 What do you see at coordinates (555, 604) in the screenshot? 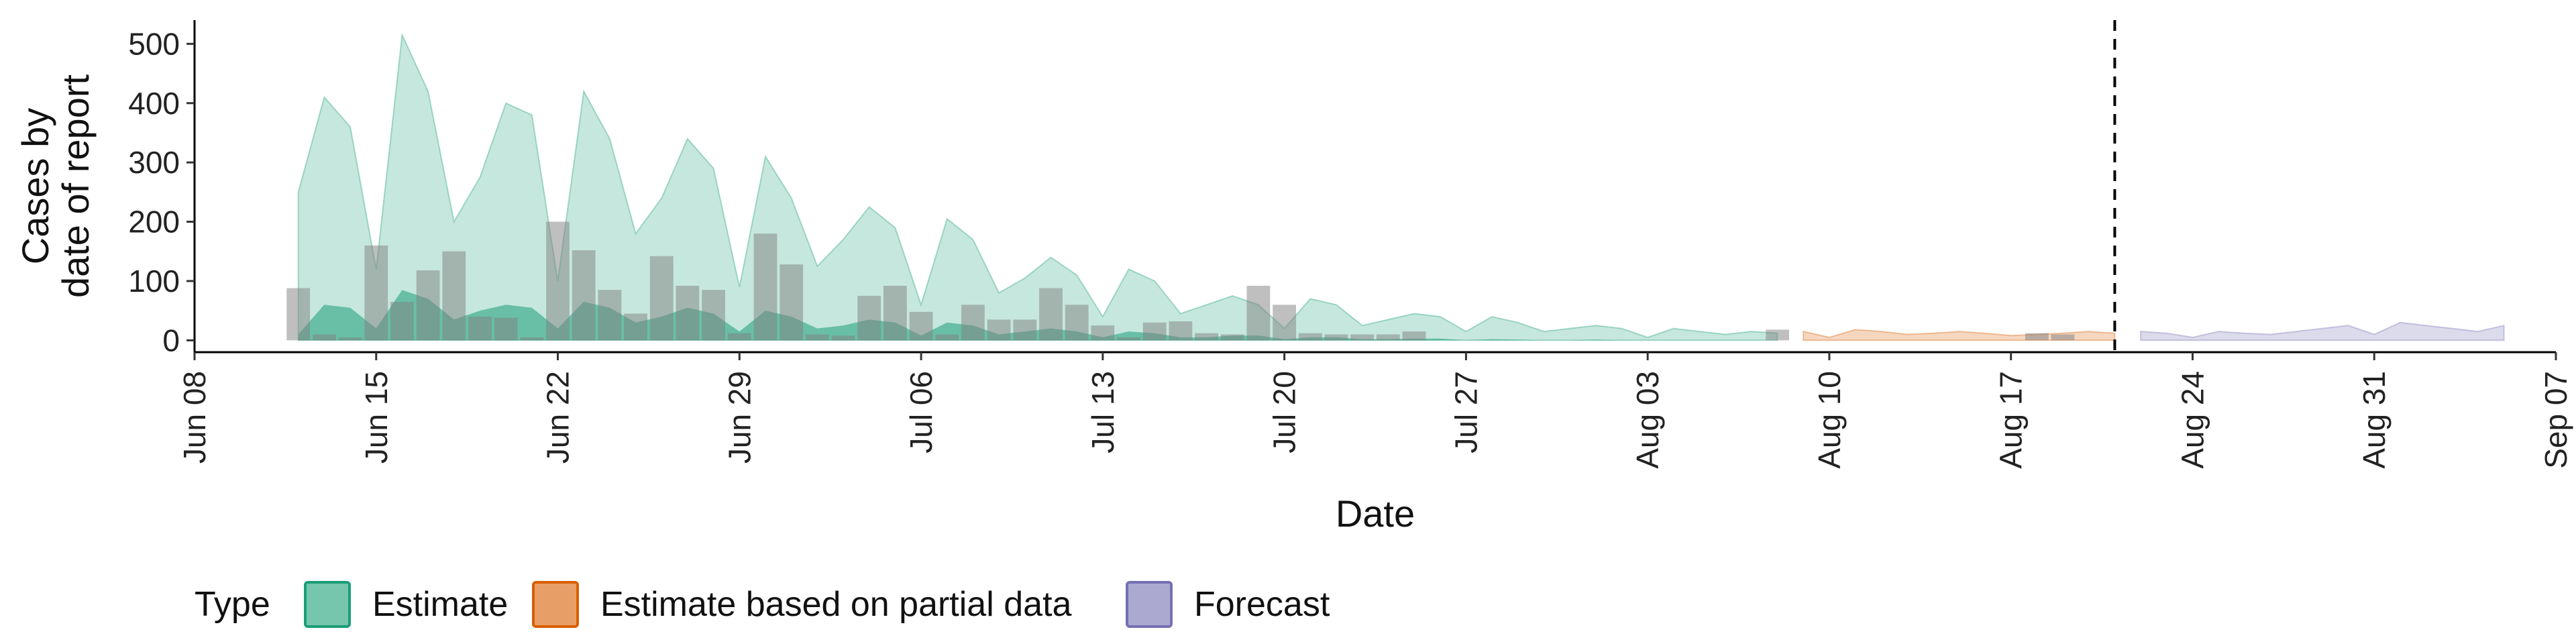
I see `legend-swatch-partial` at bounding box center [555, 604].